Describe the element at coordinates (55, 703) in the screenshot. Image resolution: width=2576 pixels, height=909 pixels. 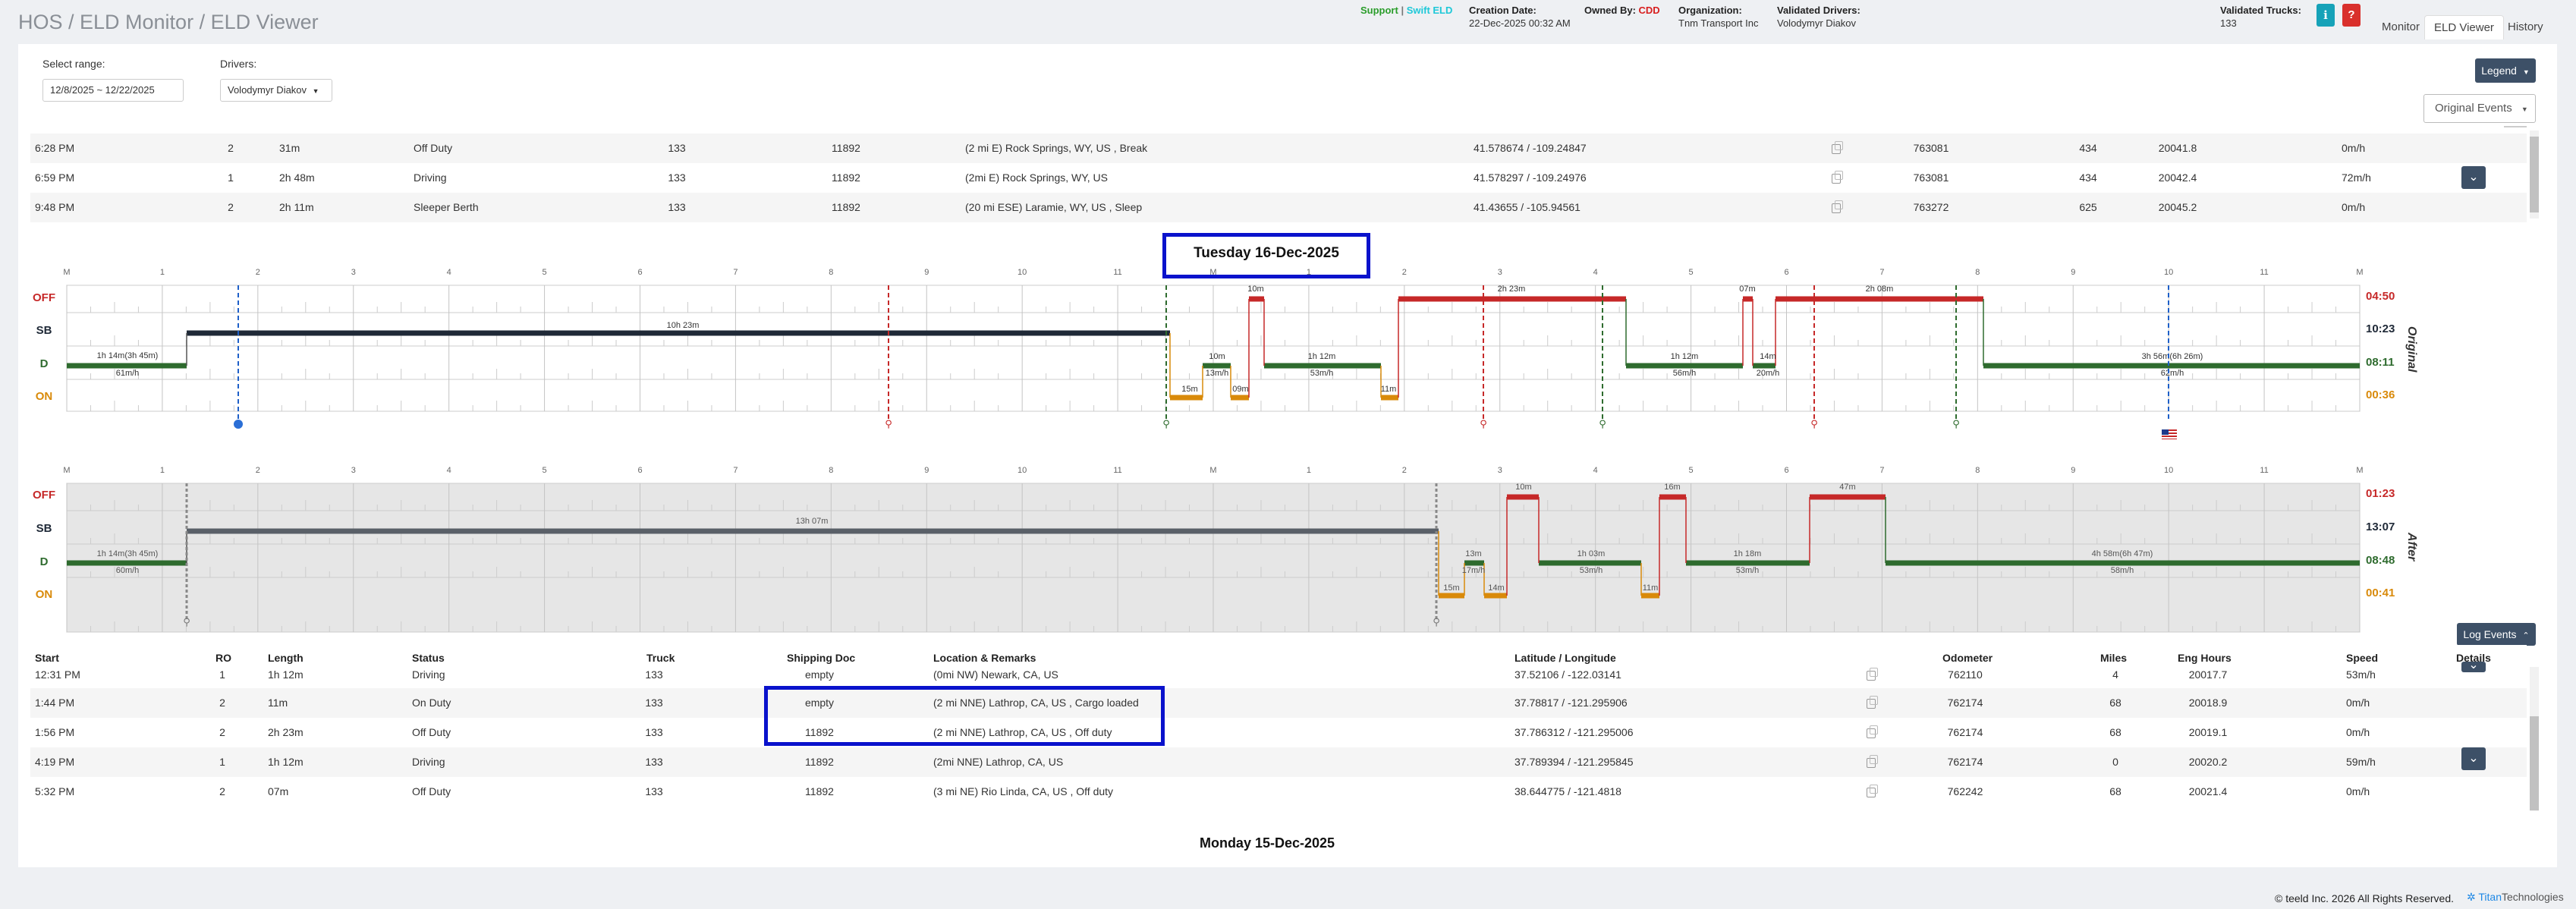
I see `cell-start: 1:44 PM` at that location.